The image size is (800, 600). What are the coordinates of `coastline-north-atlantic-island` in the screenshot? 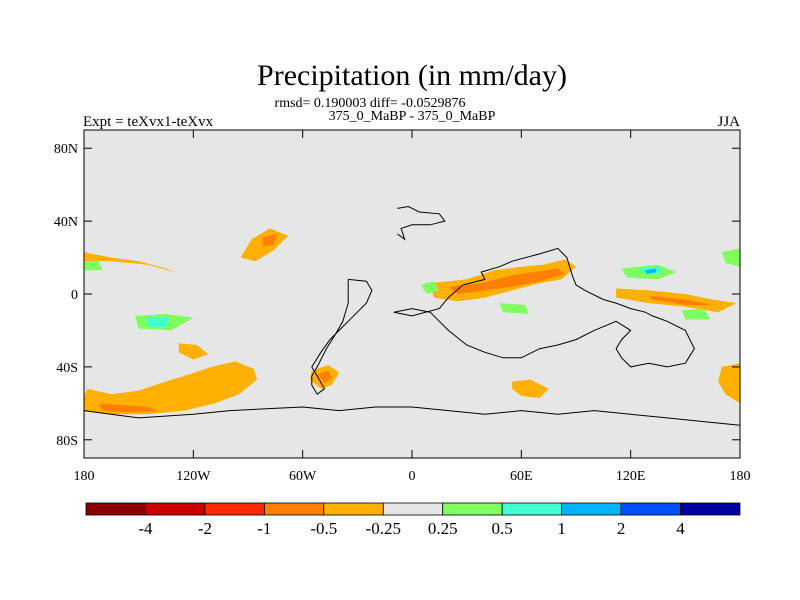 It's located at (421, 223).